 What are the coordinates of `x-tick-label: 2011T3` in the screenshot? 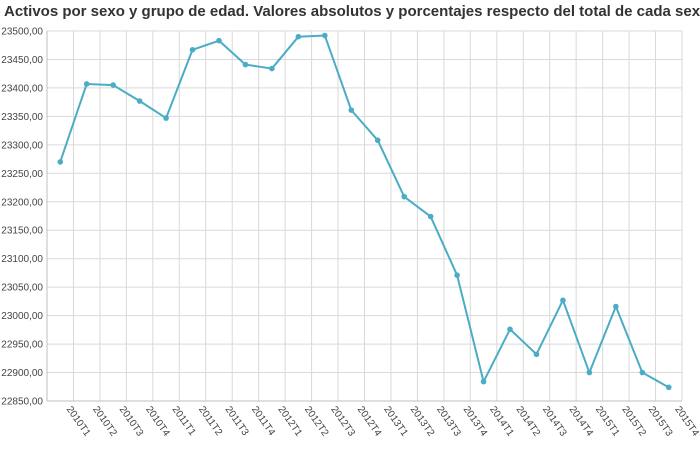 It's located at (237, 421).